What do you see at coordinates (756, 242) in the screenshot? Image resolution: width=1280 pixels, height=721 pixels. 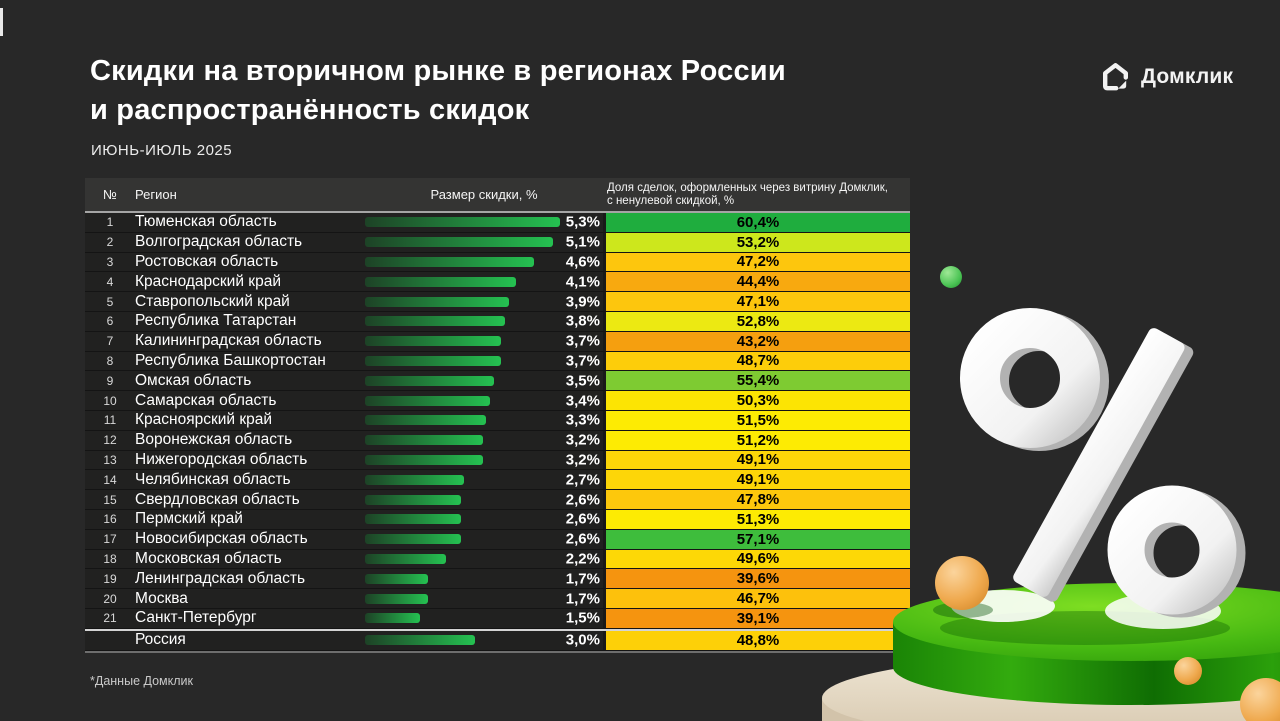 I see `share-cell: 53,2%` at bounding box center [756, 242].